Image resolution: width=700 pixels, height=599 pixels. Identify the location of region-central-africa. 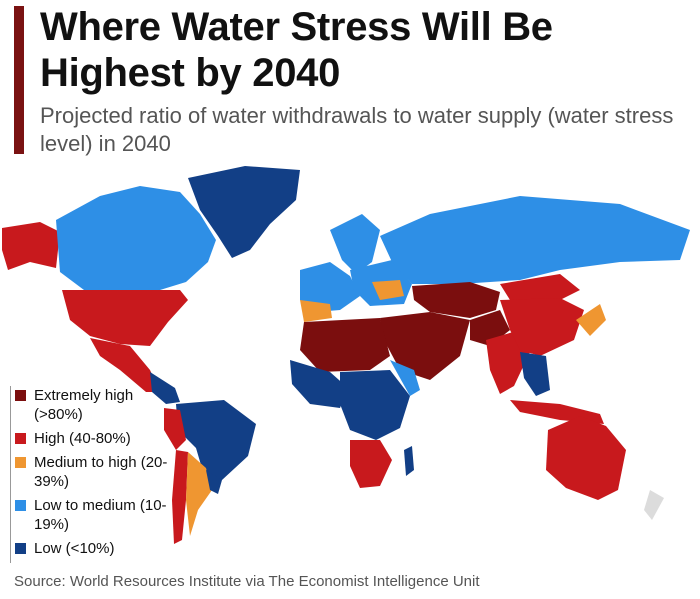
(375, 405).